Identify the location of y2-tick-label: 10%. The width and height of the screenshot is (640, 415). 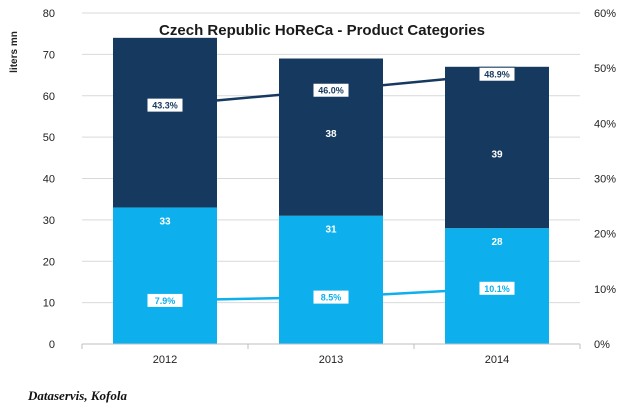
(605, 290).